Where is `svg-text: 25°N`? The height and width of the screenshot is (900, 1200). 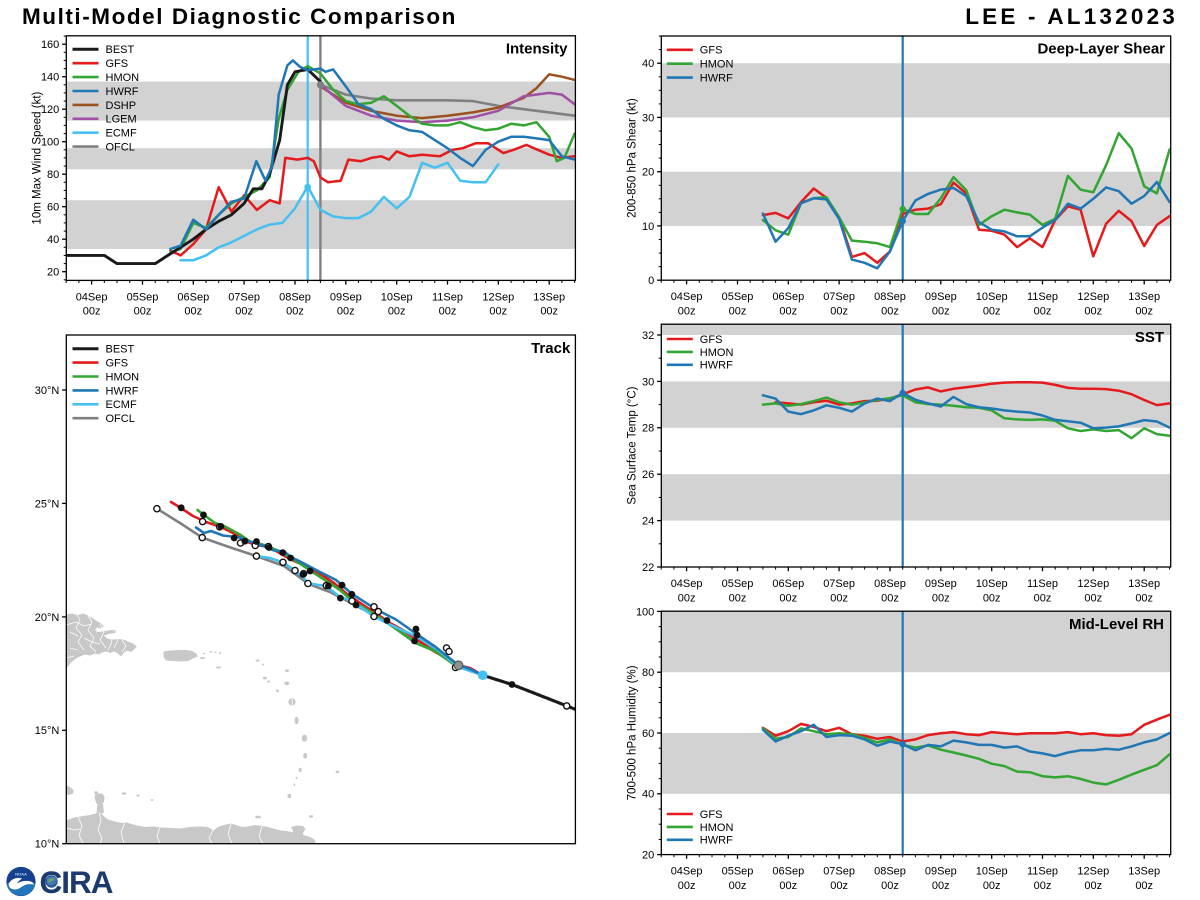
svg-text: 25°N is located at coordinates (47, 504).